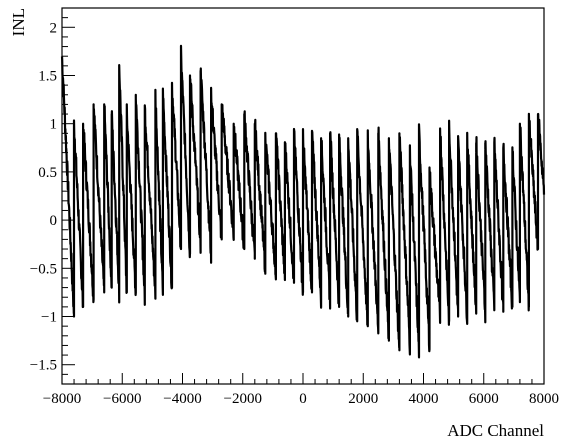 The width and height of the screenshot is (563, 442). Describe the element at coordinates (363, 399) in the screenshot. I see `x-tick-label: 2000` at that location.